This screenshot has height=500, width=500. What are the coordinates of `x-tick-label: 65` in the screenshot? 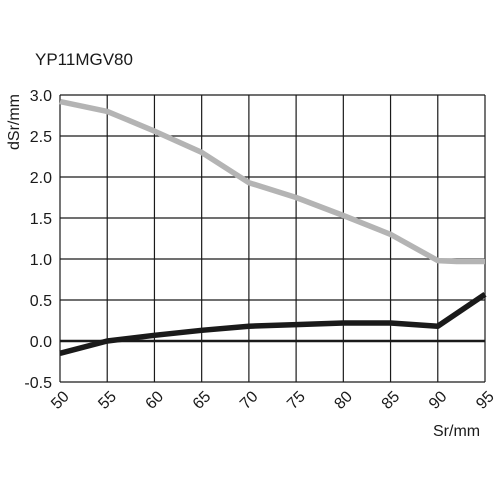 It's located at (202, 400).